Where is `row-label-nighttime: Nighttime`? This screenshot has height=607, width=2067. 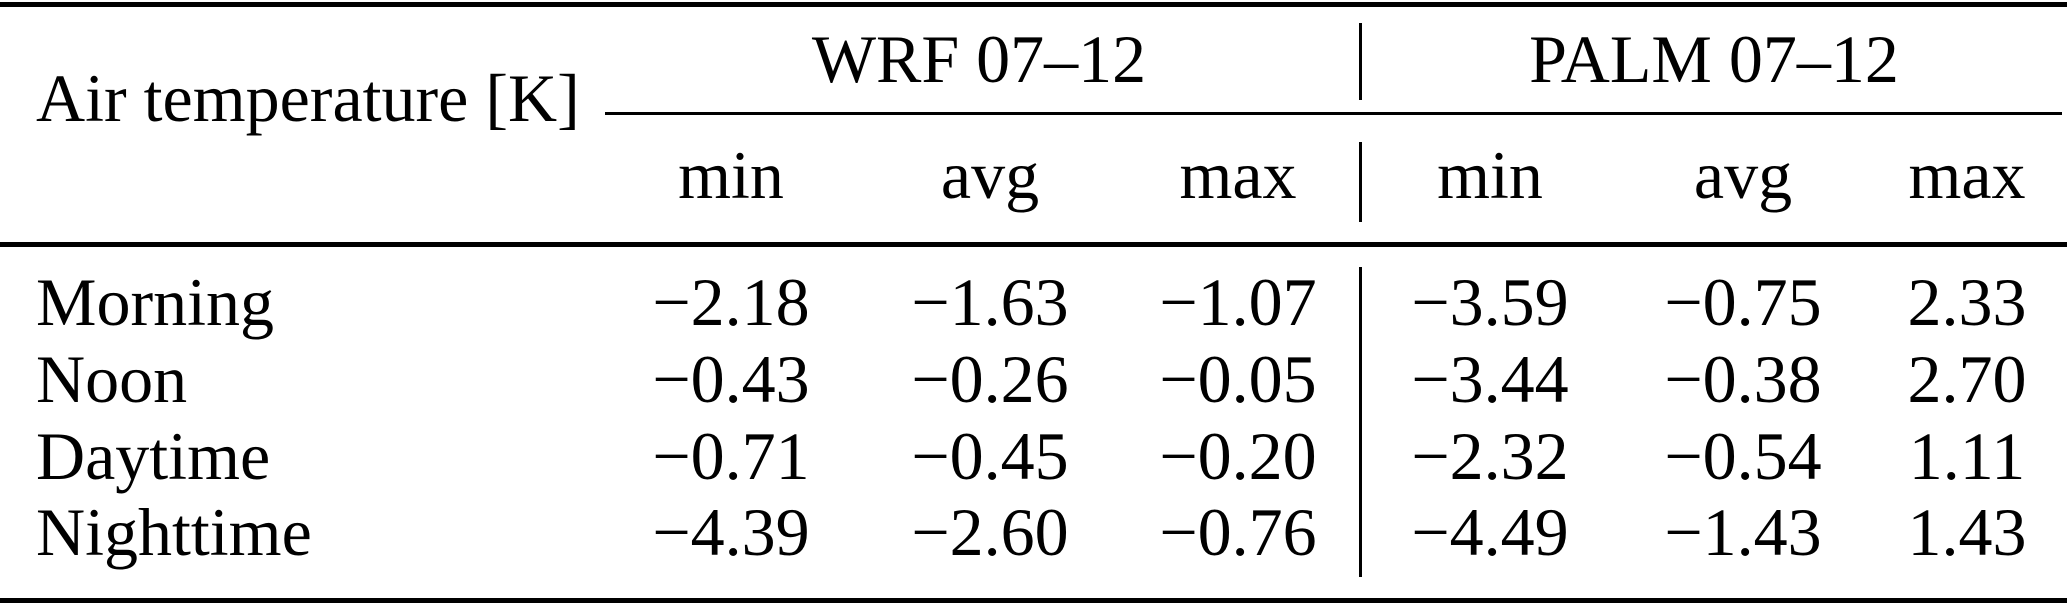 row-label-nighttime: Nighttime is located at coordinates (174, 532).